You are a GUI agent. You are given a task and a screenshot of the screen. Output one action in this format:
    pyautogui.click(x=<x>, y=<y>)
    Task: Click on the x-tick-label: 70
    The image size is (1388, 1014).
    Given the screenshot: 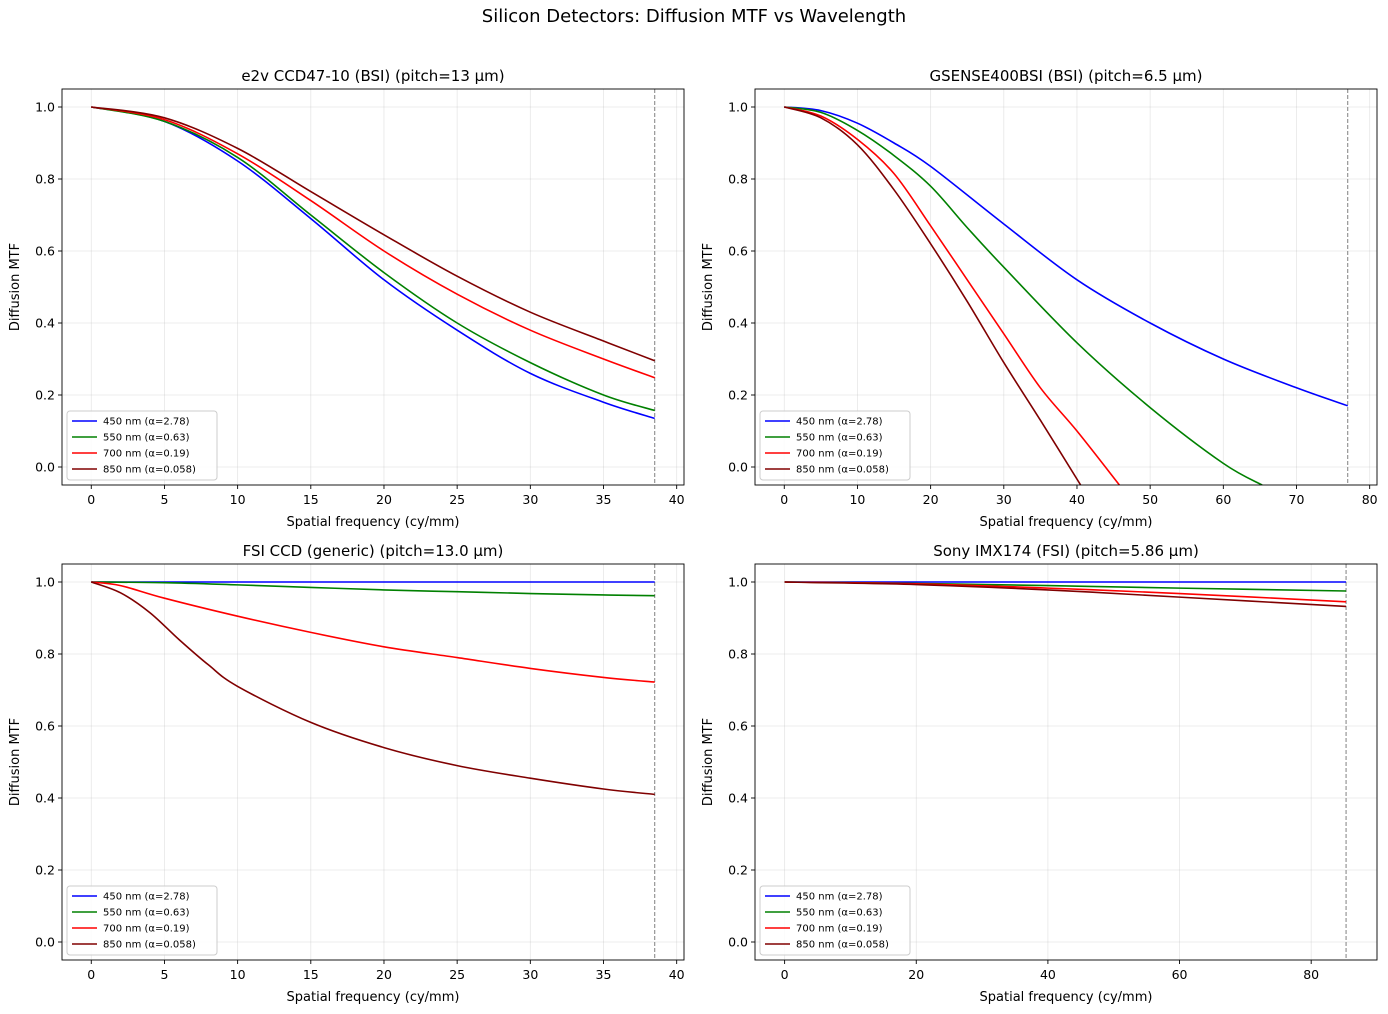 What is the action you would take?
    pyautogui.click(x=1297, y=499)
    